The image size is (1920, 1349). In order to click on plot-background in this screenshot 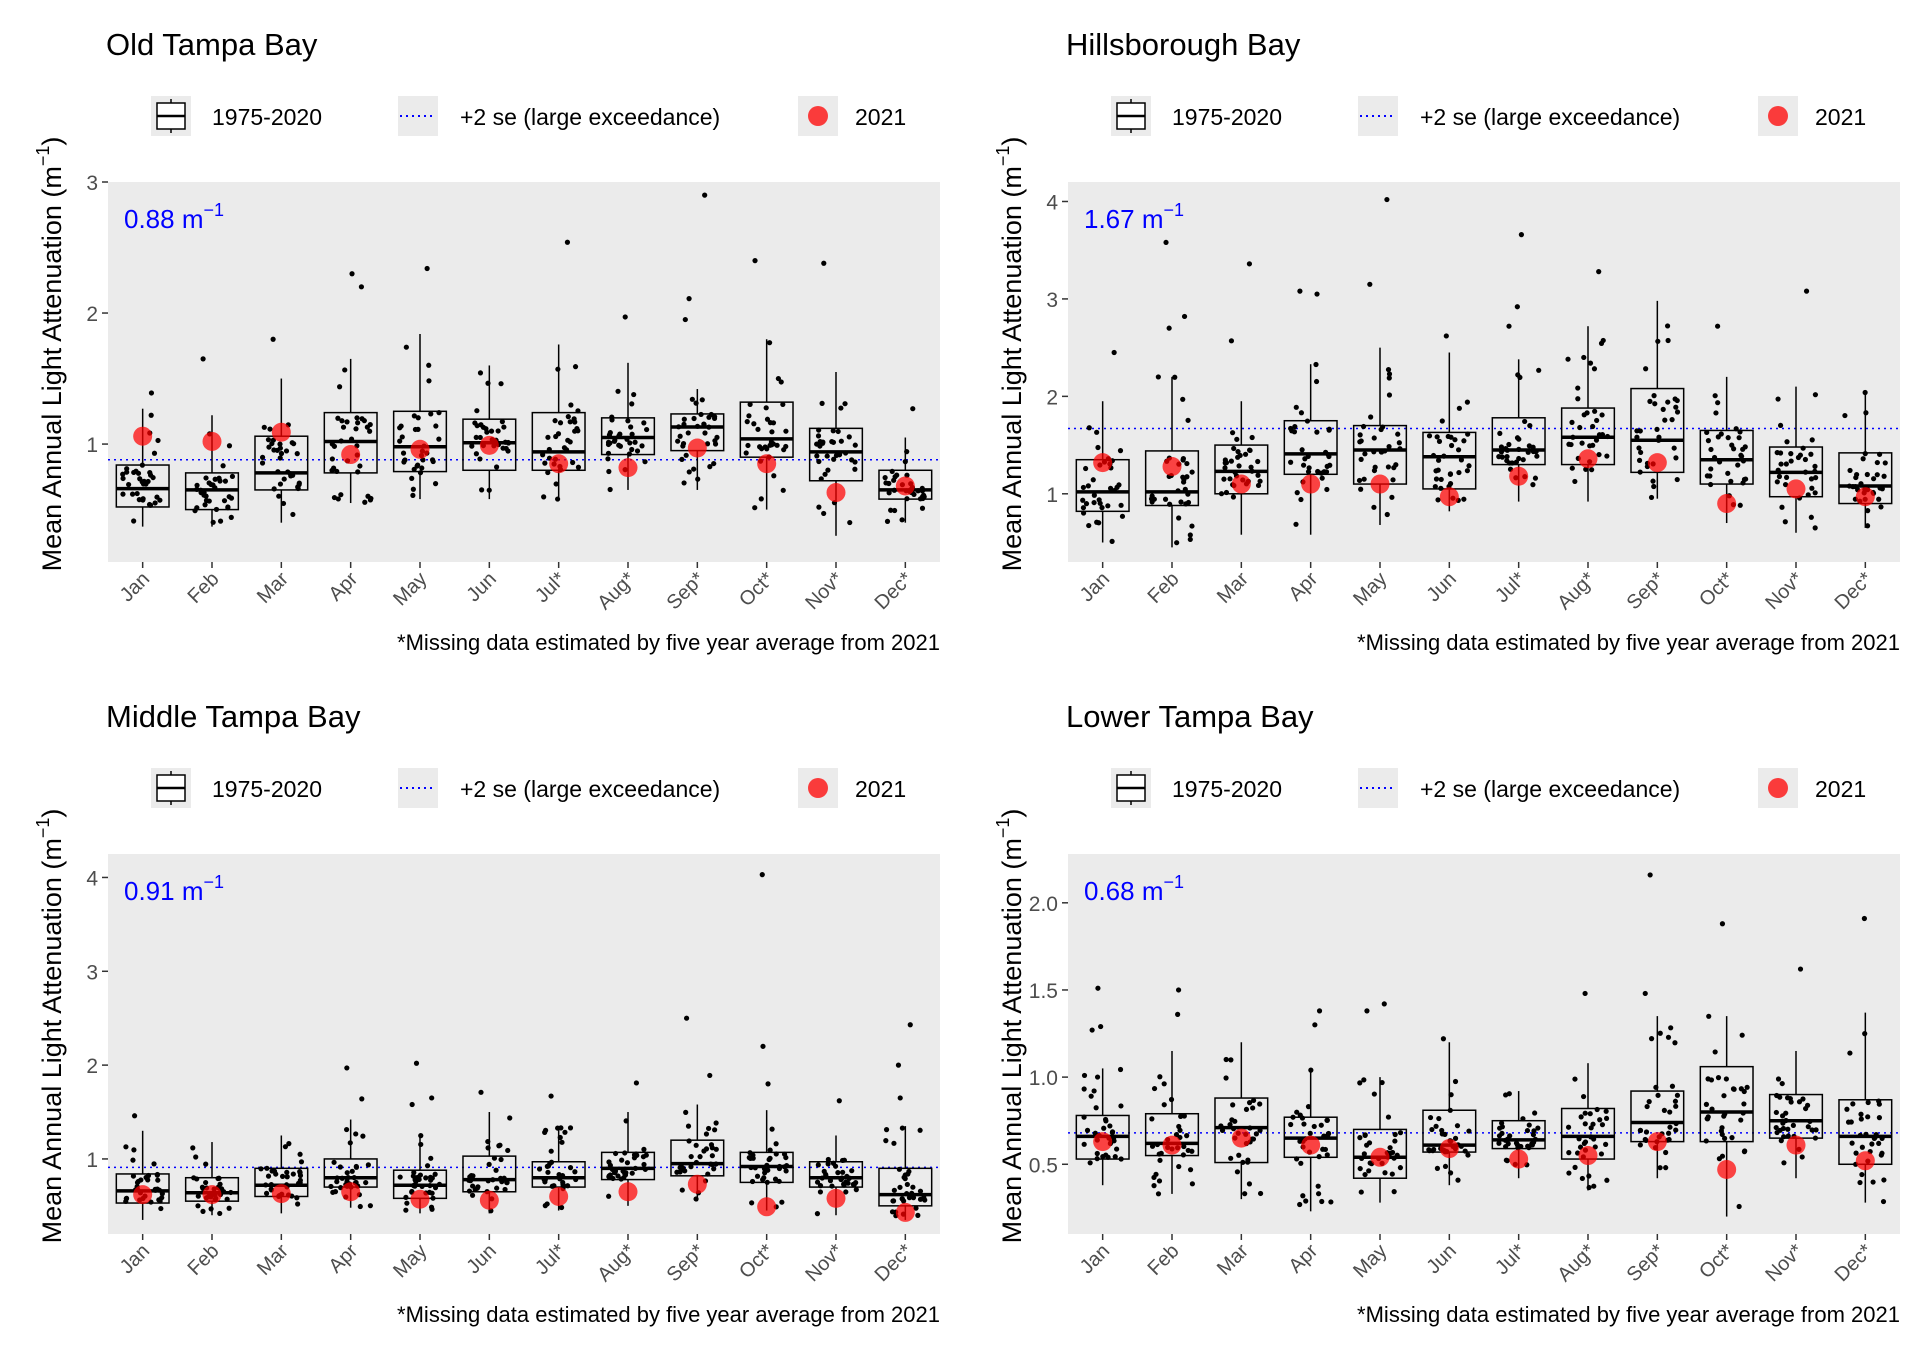, I will do `click(1484, 1044)`.